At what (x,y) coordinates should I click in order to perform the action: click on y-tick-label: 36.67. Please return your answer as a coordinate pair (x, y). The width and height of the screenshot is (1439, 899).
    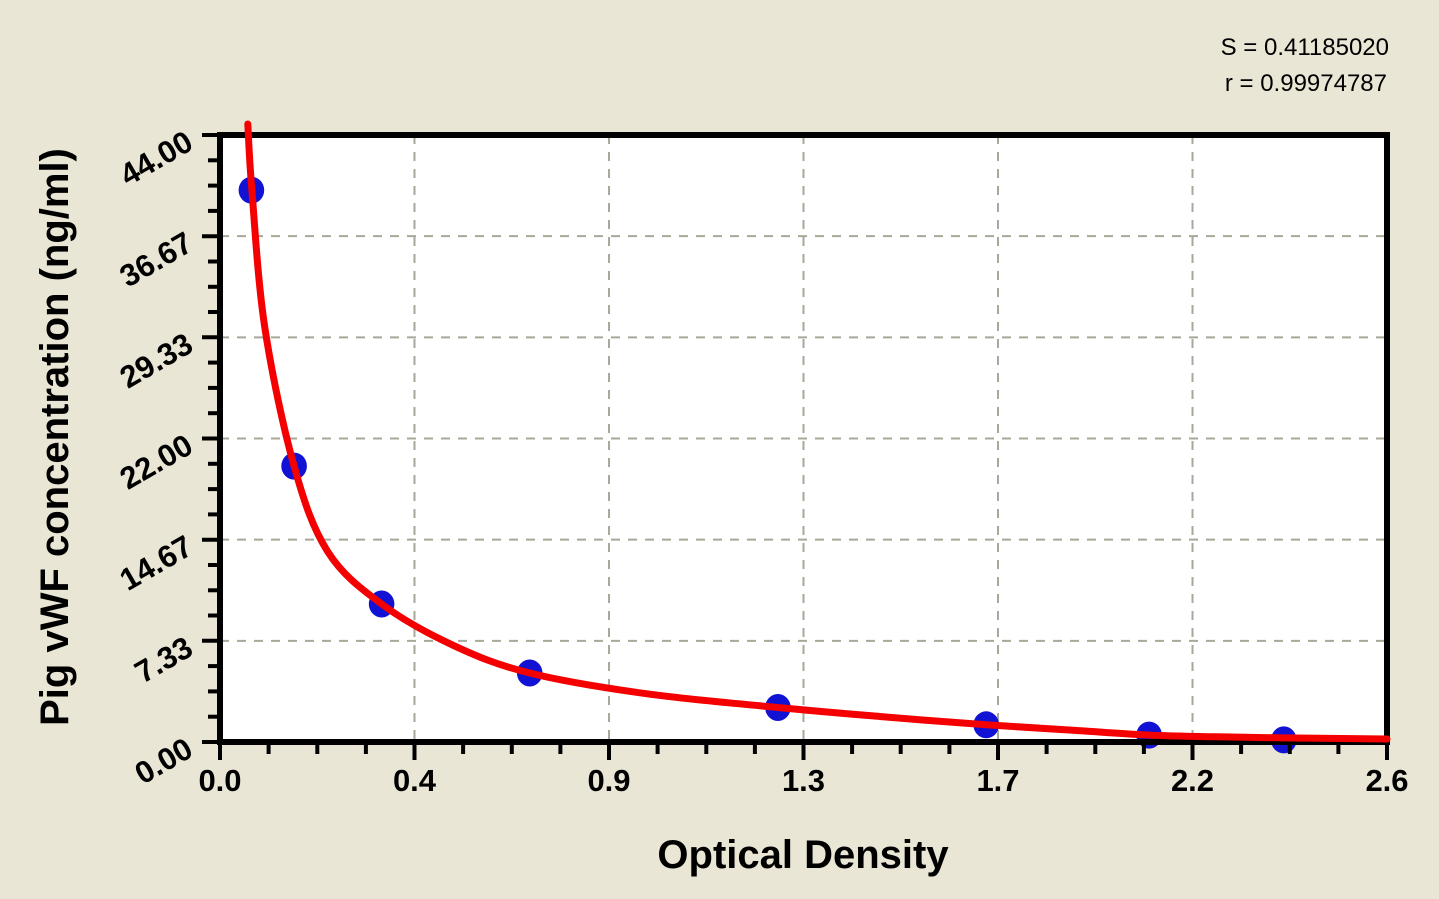
    Looking at the image, I should click on (156, 259).